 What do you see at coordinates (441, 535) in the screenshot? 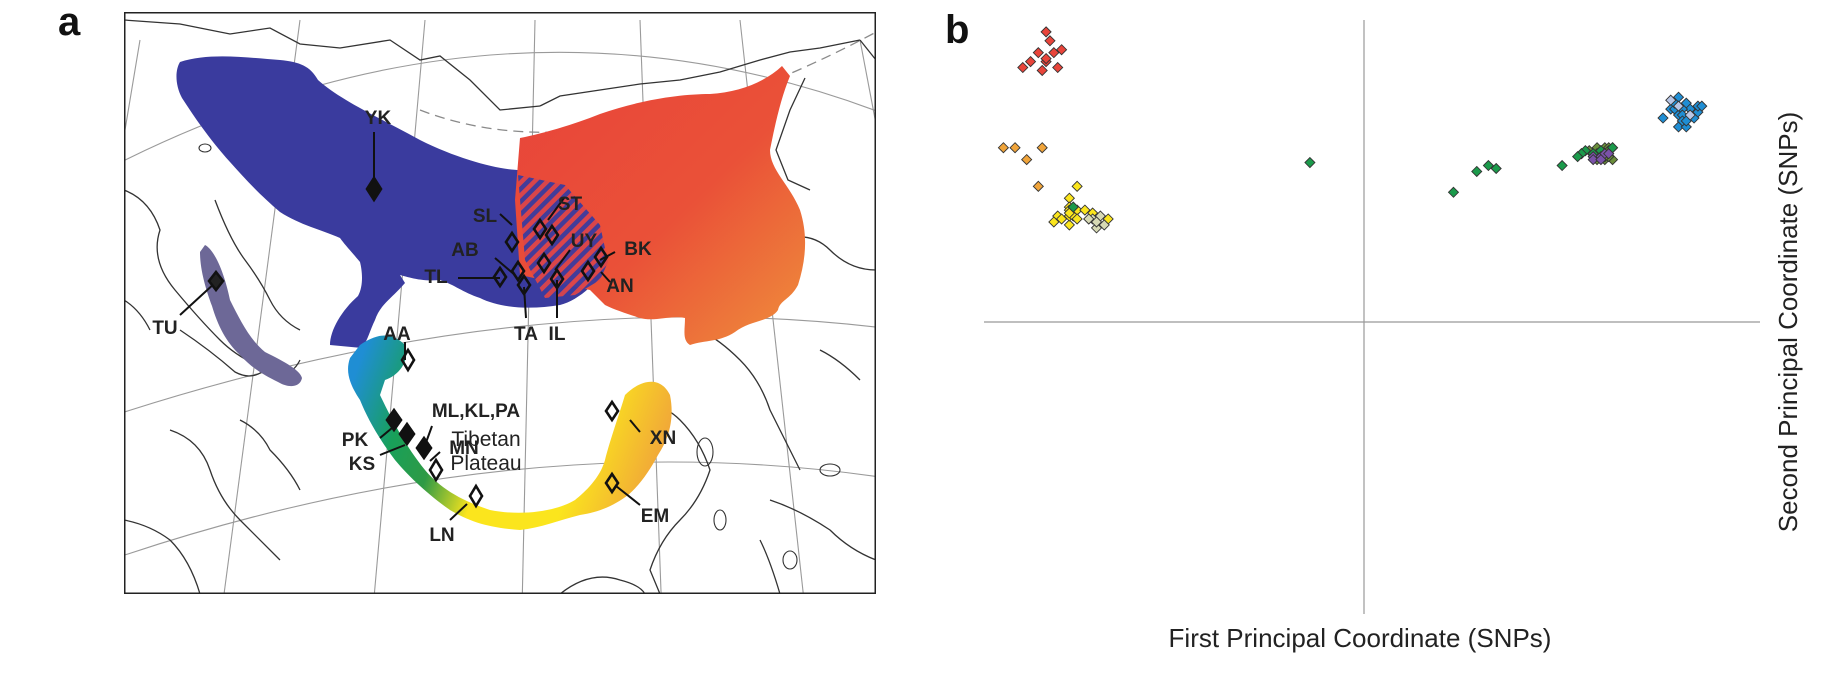
I see `site-label-ln: LN` at bounding box center [441, 535].